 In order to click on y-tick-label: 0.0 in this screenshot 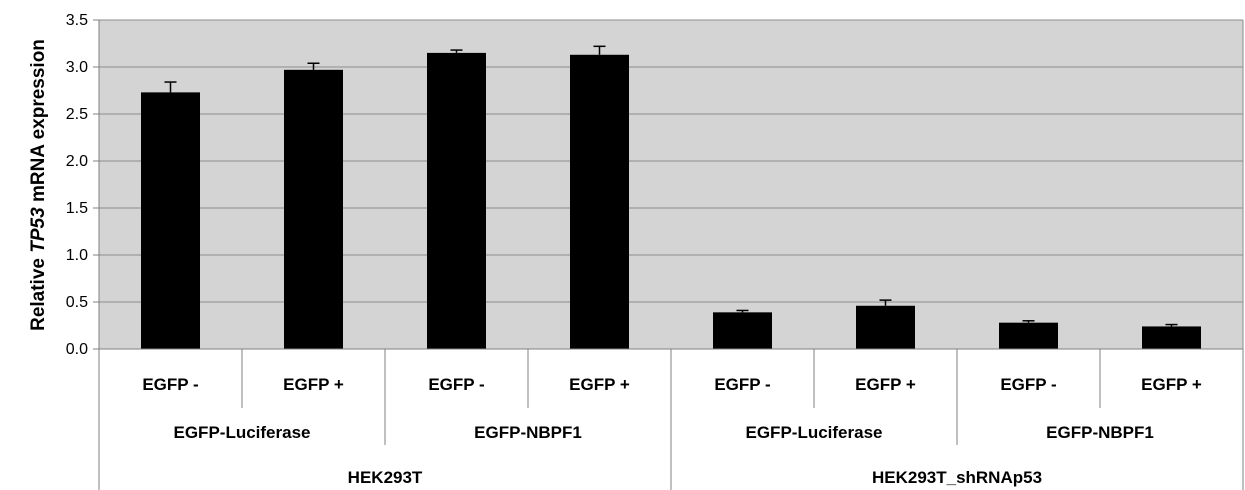, I will do `click(77, 349)`.